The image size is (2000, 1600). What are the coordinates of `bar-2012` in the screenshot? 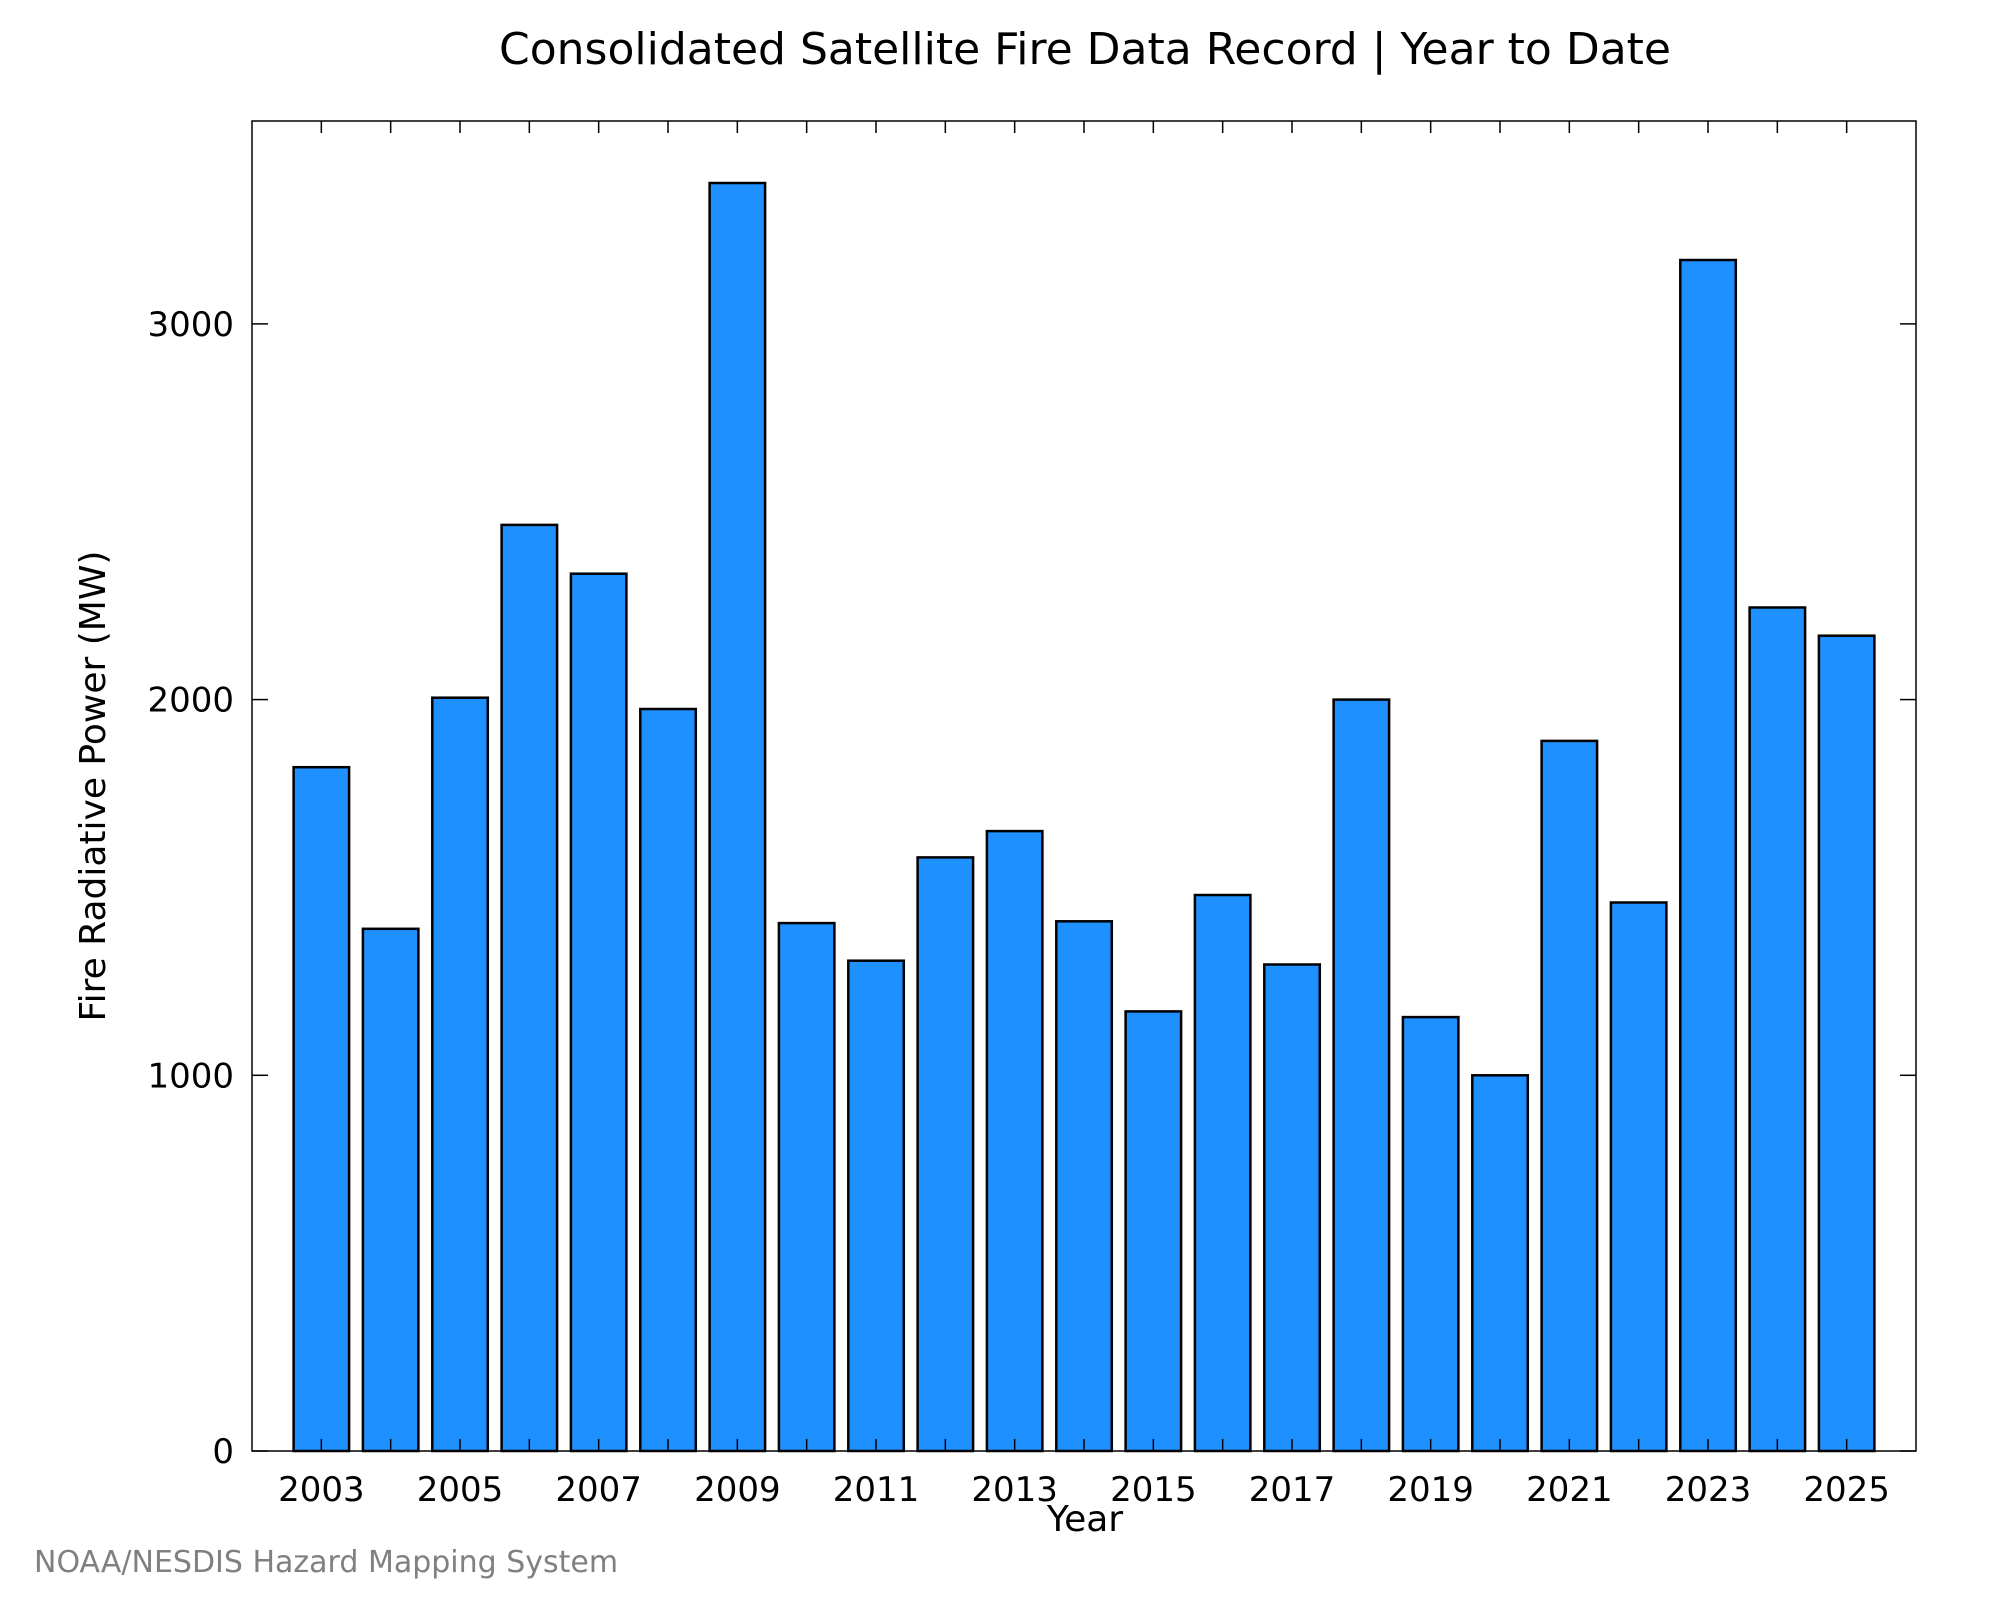 It's located at (945, 1154).